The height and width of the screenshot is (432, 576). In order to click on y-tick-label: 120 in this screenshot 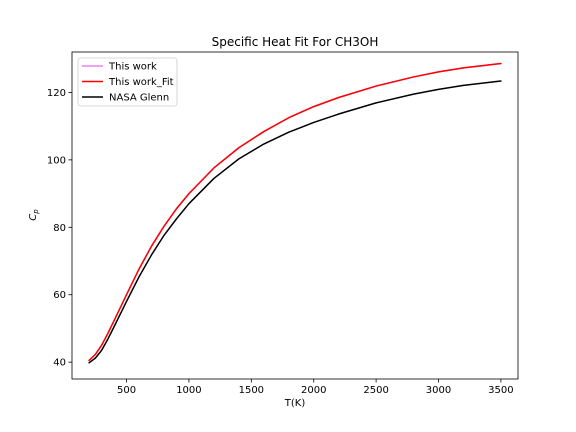, I will do `click(56, 93)`.